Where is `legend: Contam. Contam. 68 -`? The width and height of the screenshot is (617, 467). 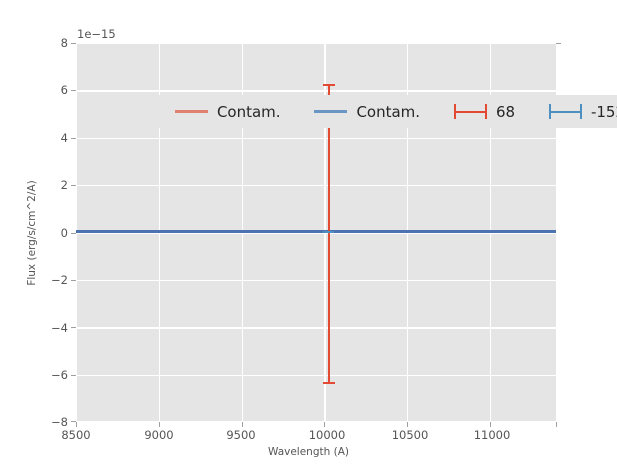 legend: Contam. Contam. 68 - is located at coordinates (384, 111).